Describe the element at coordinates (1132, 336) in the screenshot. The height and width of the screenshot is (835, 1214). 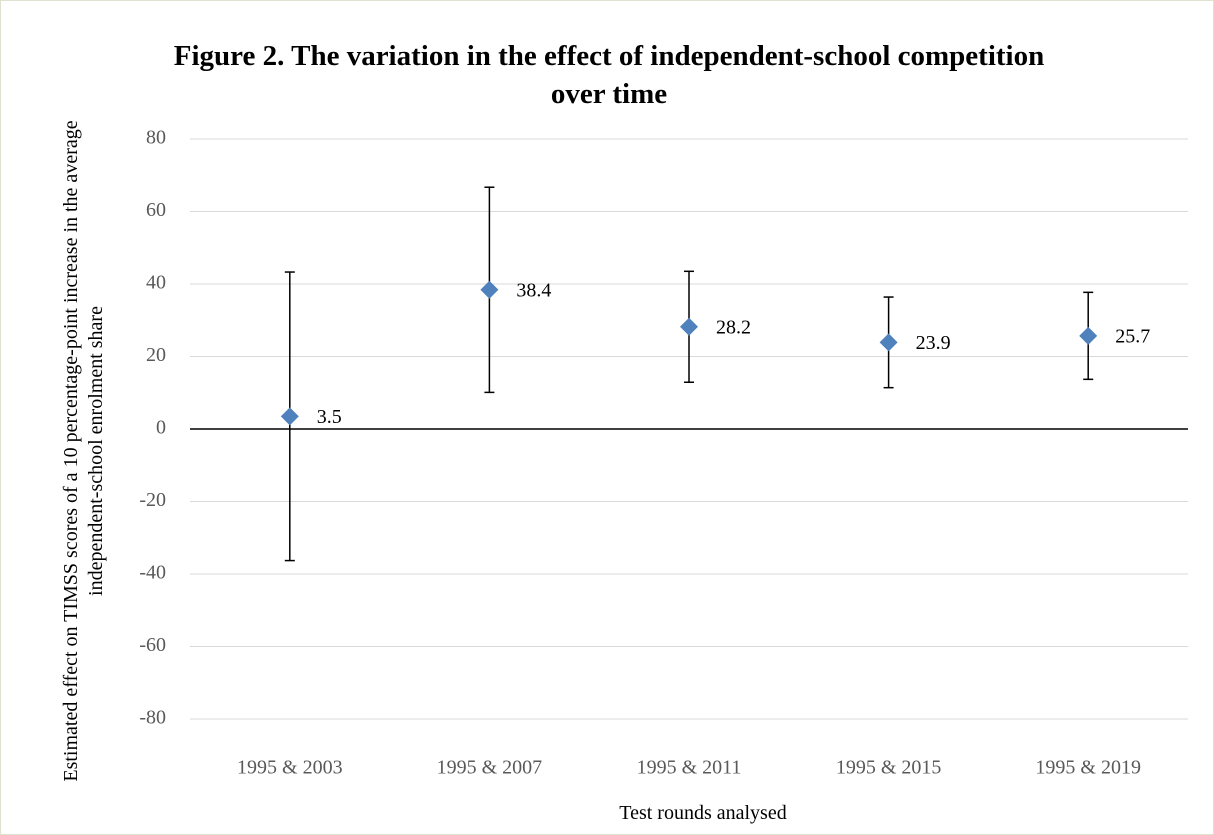
I see `data-label: 25.7` at that location.